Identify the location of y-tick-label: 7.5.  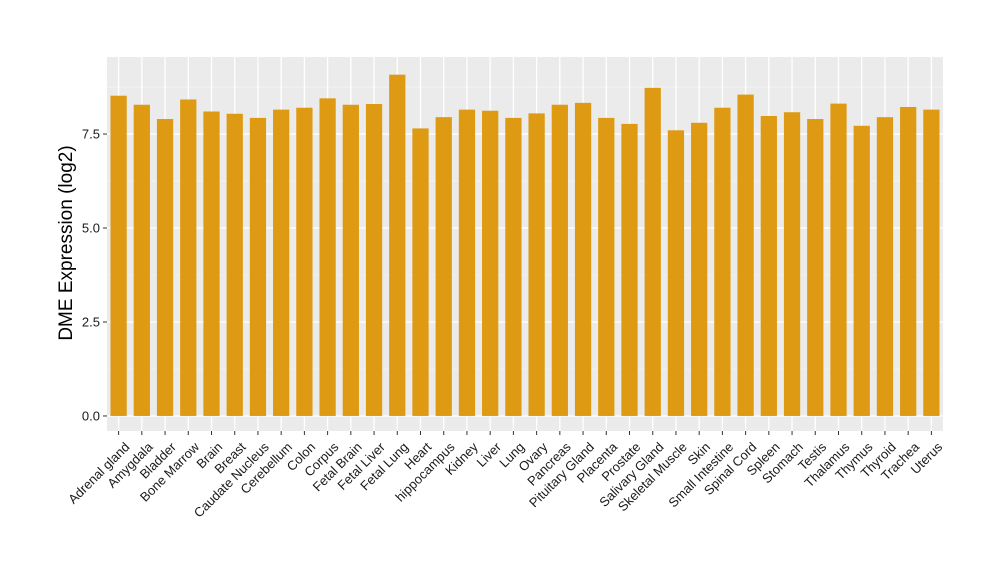
(91, 134).